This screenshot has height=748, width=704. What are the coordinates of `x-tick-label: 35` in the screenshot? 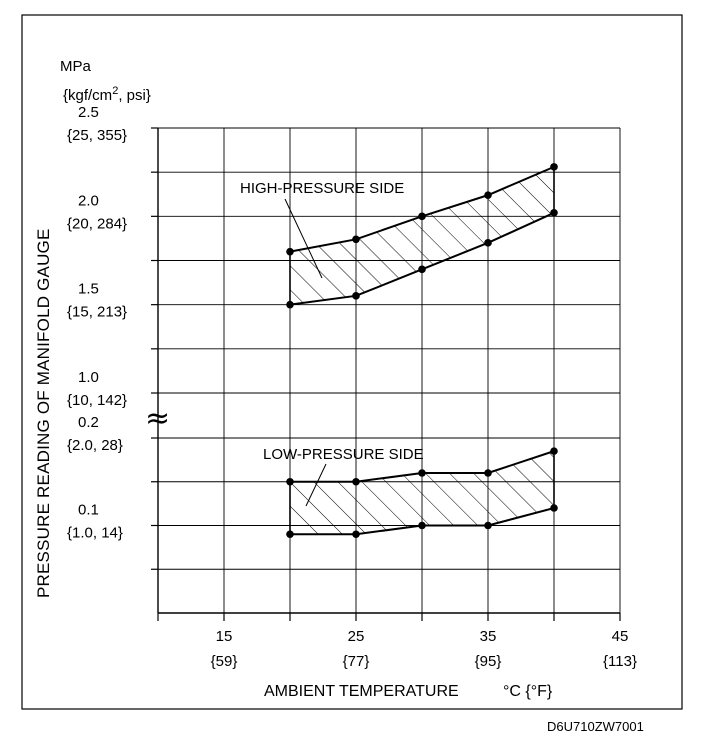 It's located at (488, 636).